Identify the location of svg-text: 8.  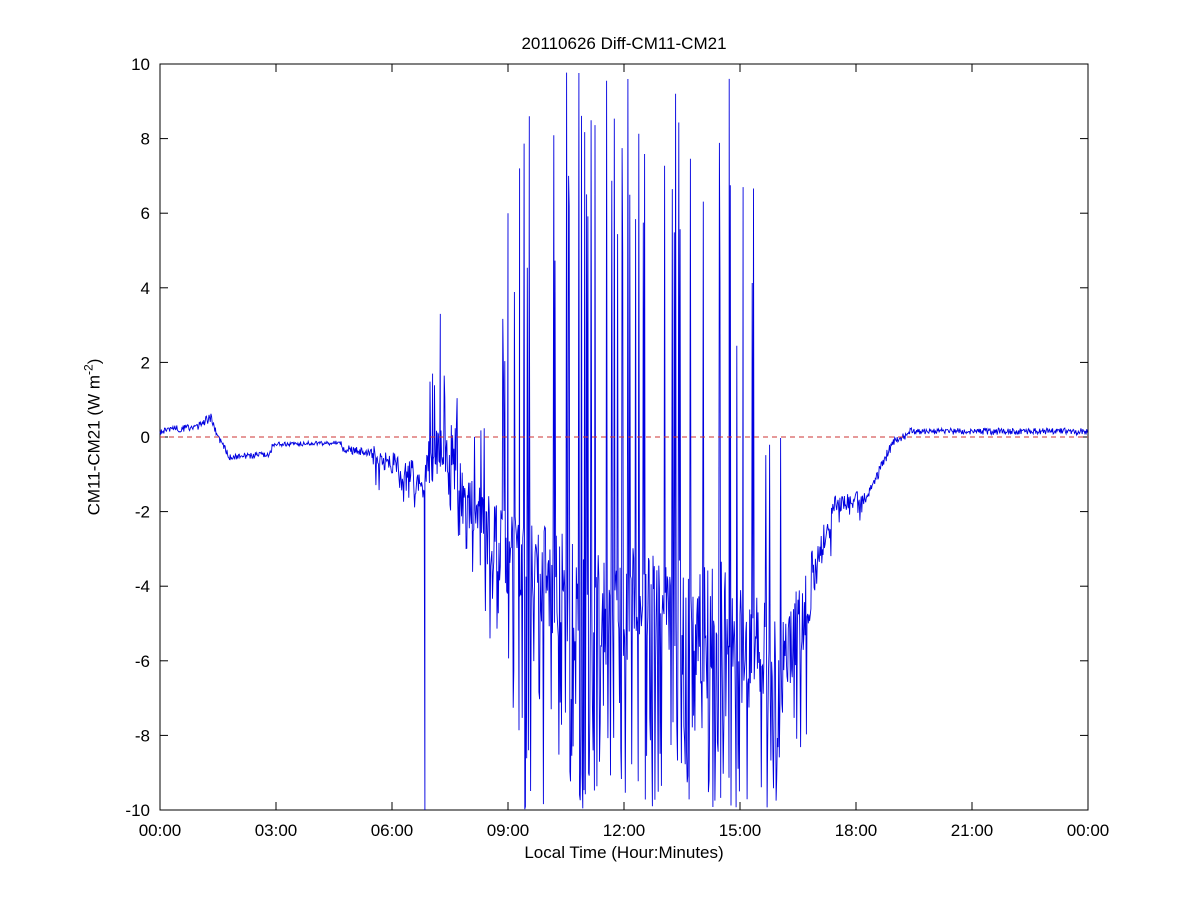
(145, 139).